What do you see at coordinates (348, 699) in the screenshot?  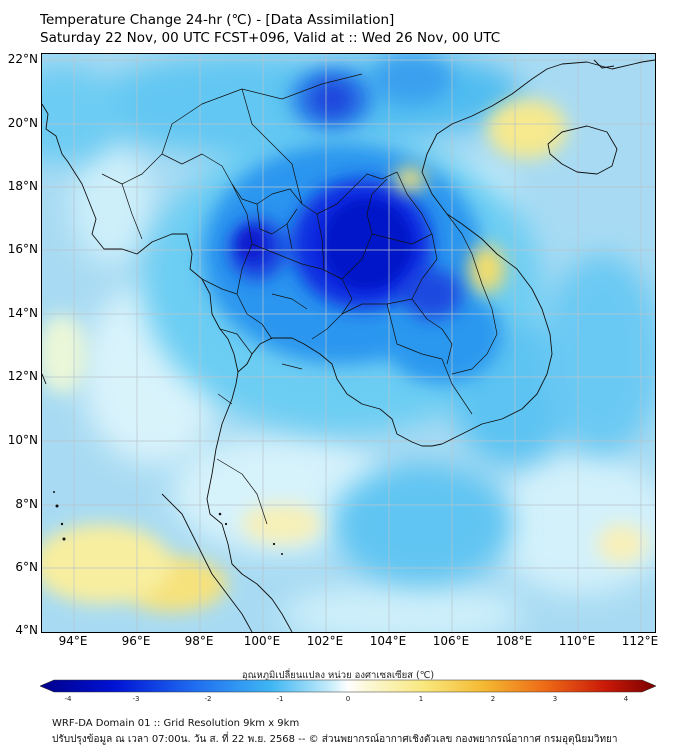 I see `colorbar-tick-0: 0` at bounding box center [348, 699].